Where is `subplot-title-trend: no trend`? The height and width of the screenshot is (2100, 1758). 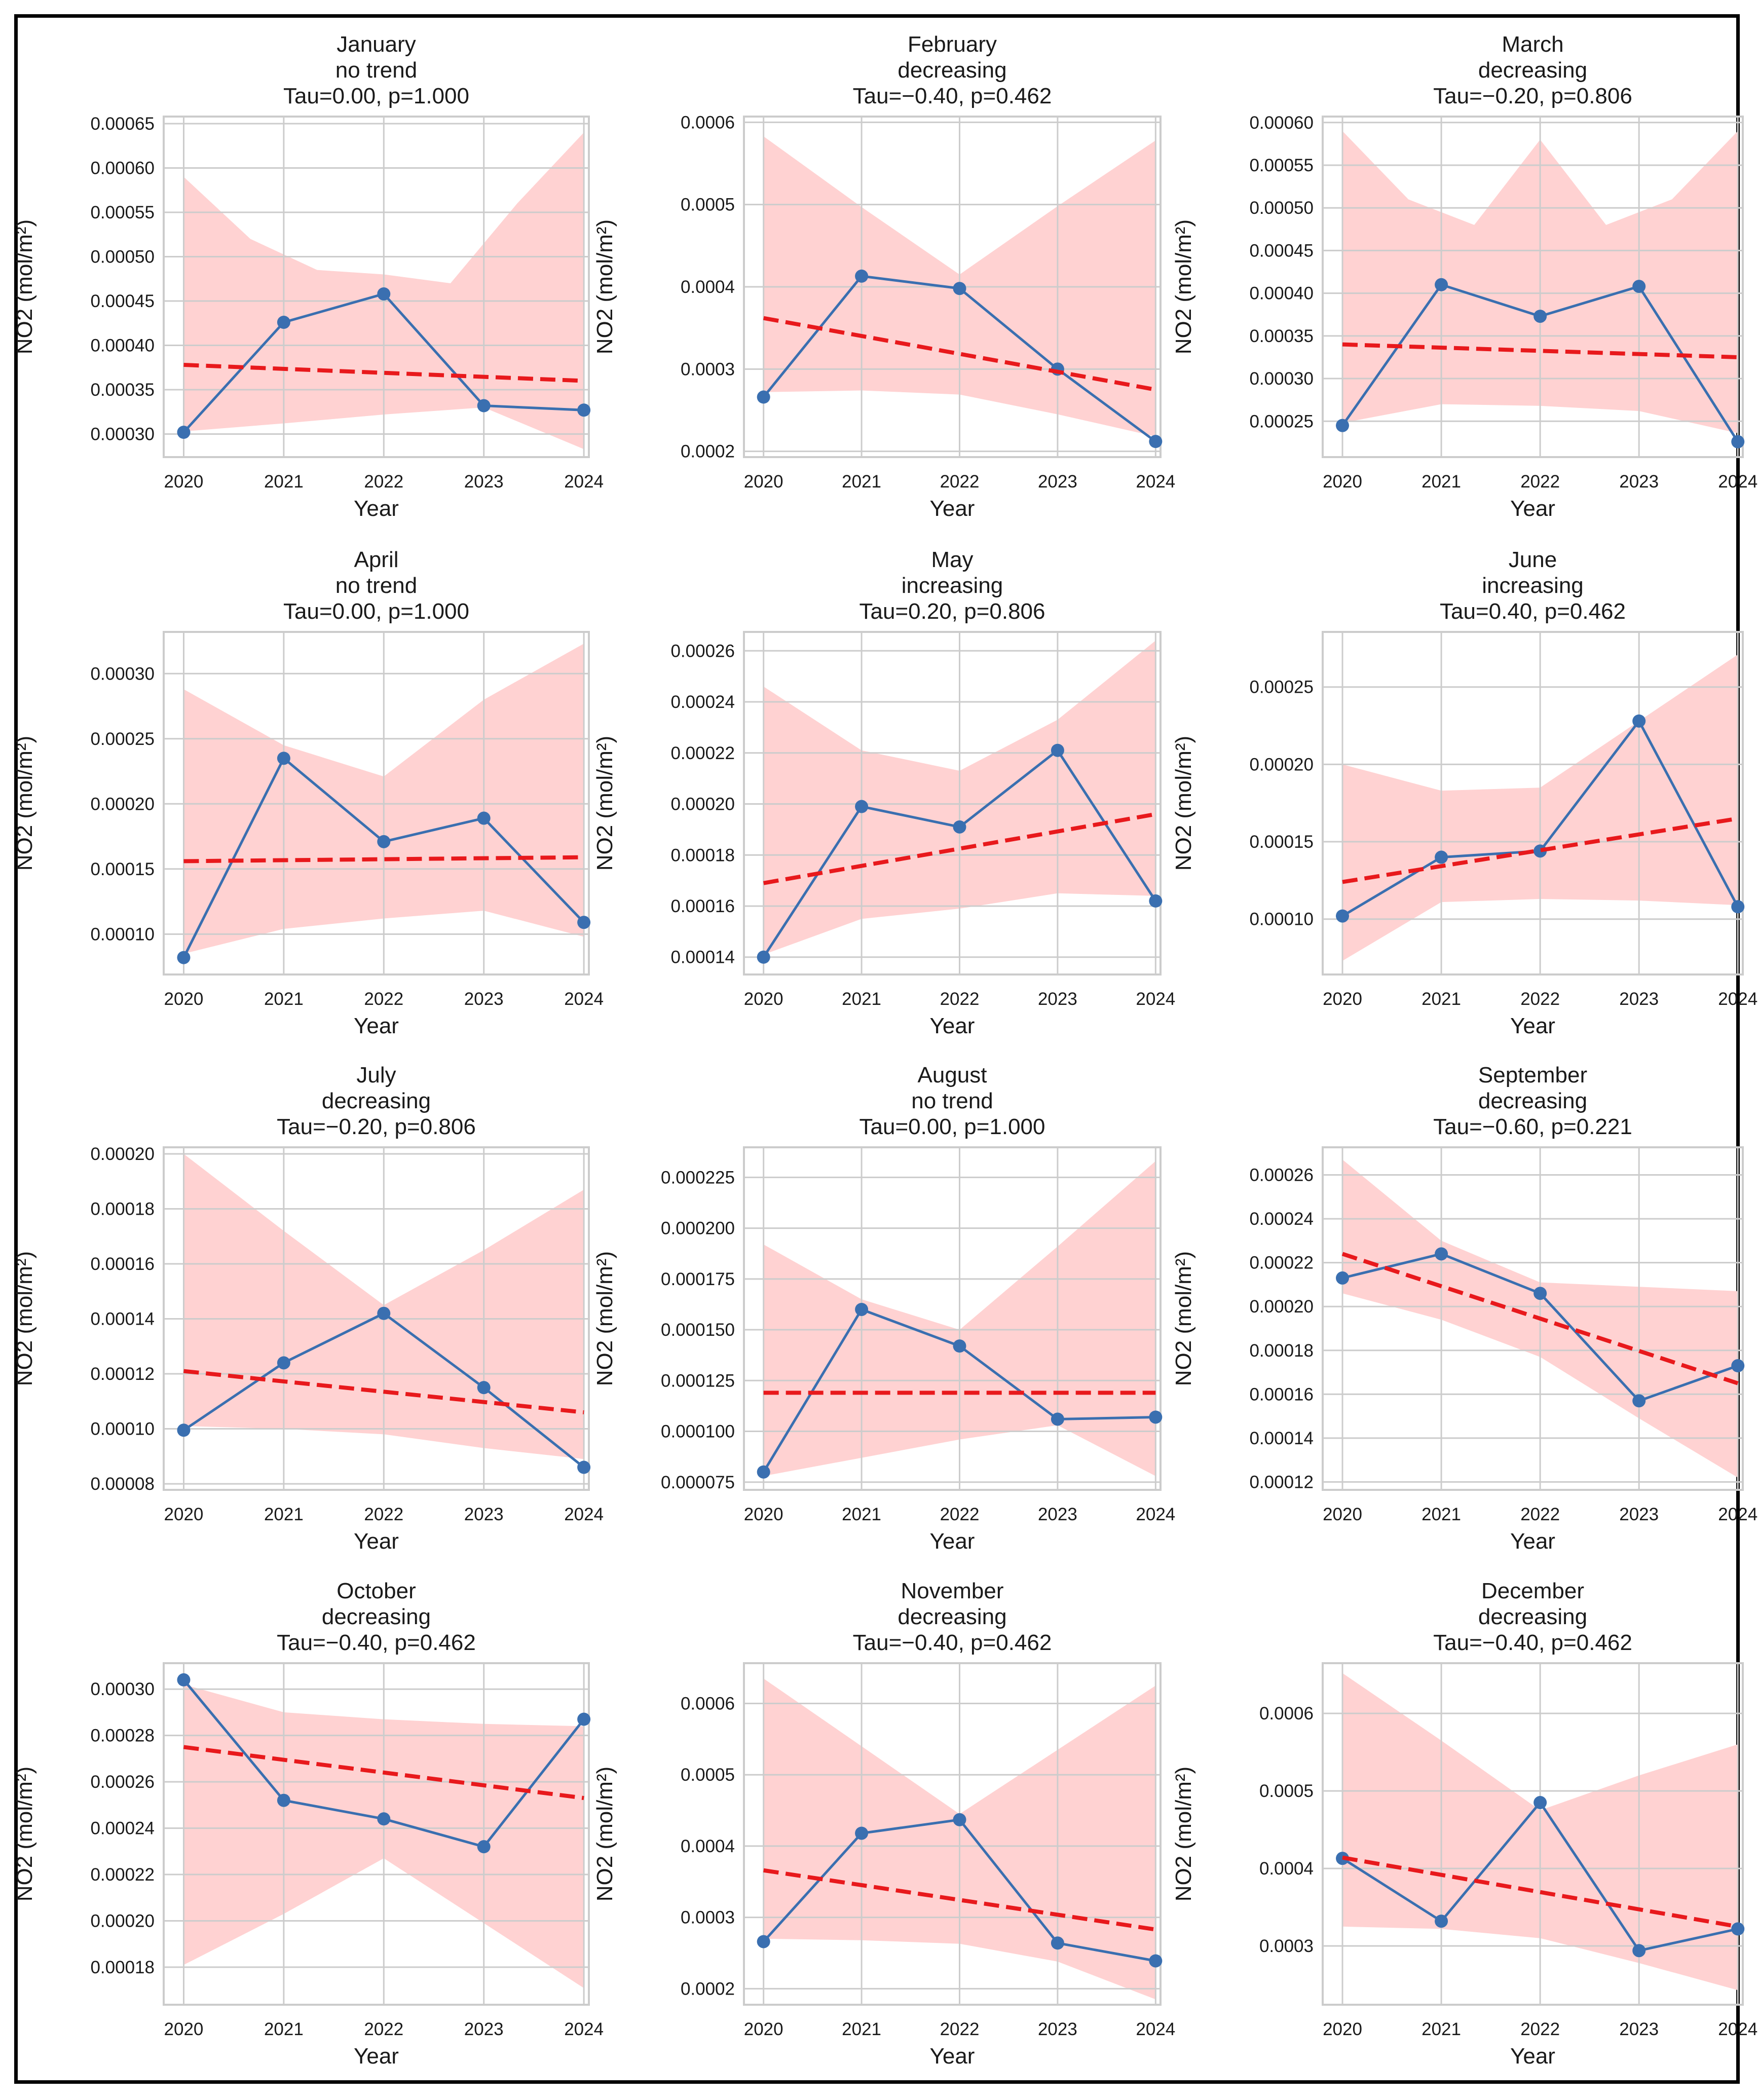
subplot-title-trend: no trend is located at coordinates (376, 71).